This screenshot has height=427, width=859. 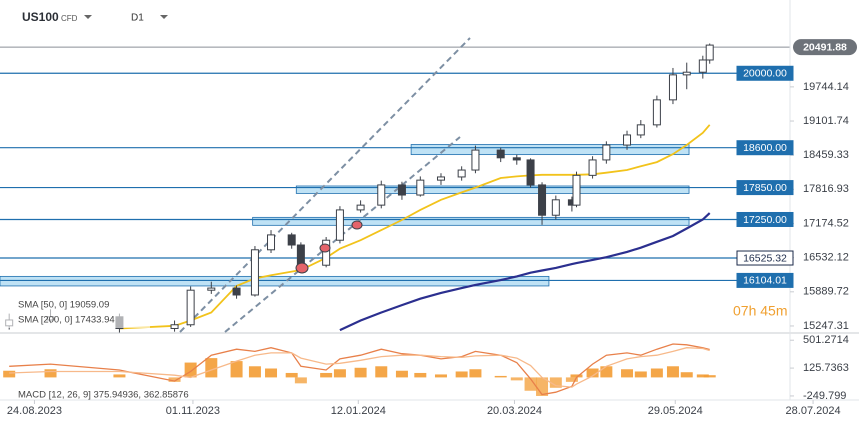 What do you see at coordinates (826, 189) in the screenshot?
I see `y-tick-label: 17816.93` at bounding box center [826, 189].